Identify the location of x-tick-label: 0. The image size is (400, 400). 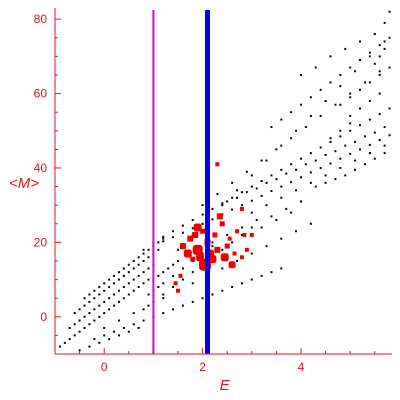
(104, 367).